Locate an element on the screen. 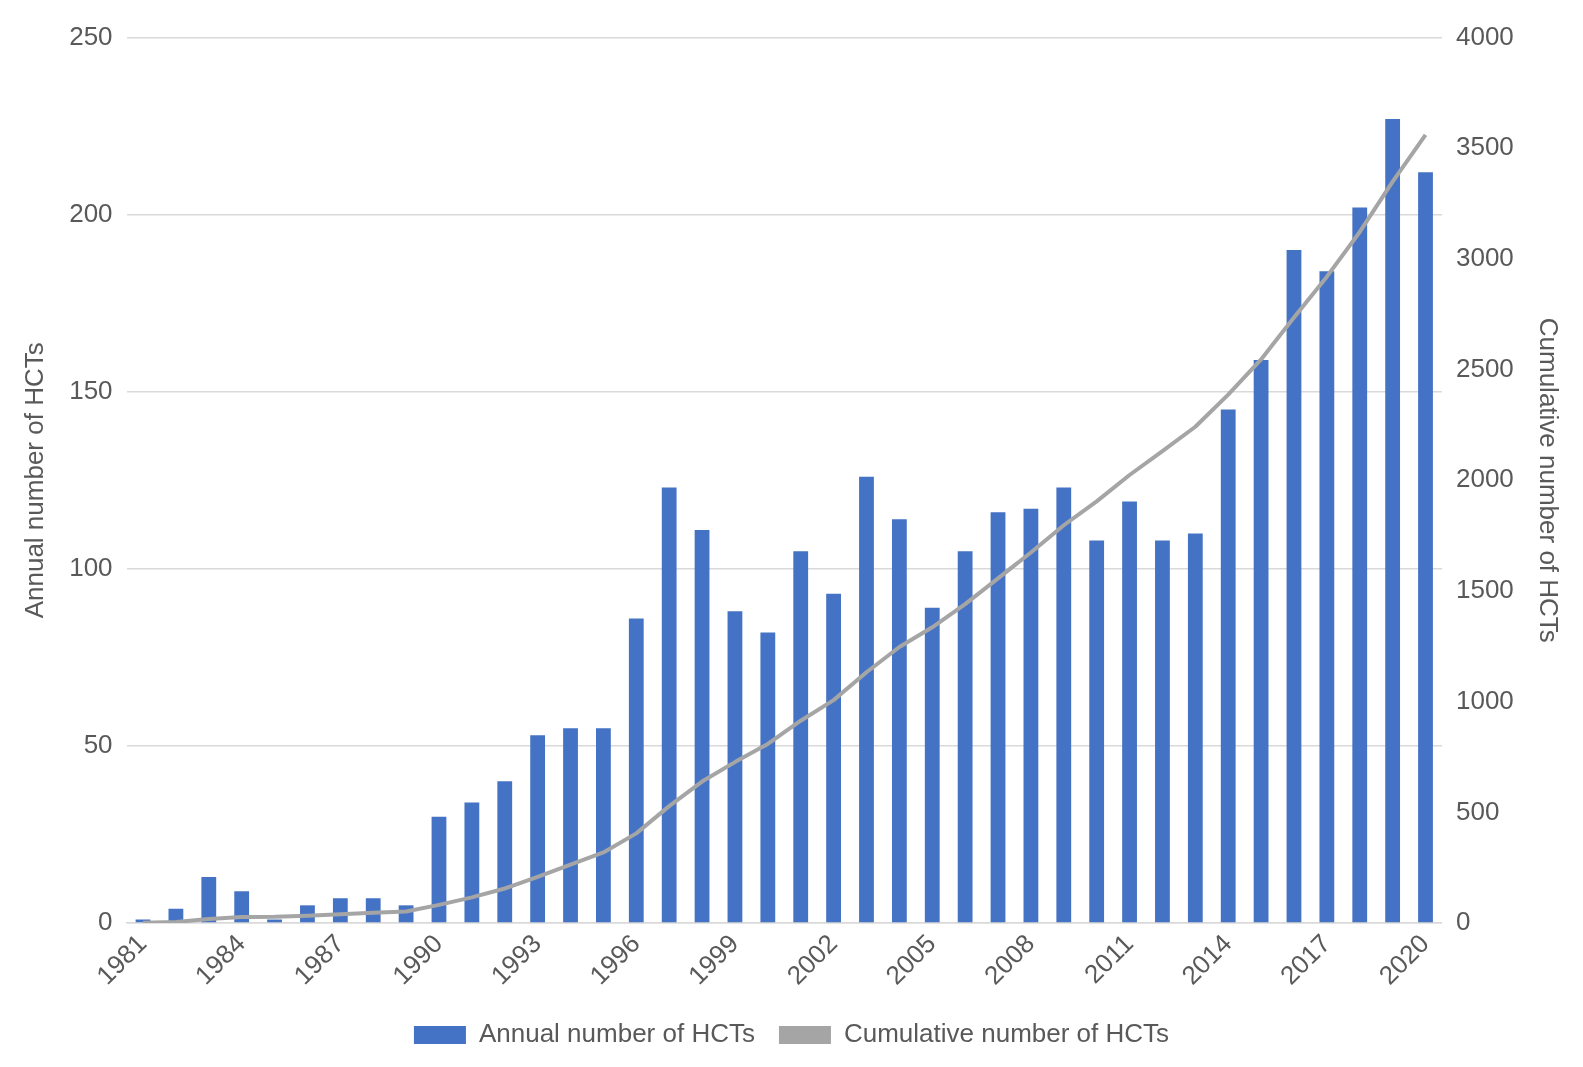  y-tick-label: 50 is located at coordinates (98, 744).